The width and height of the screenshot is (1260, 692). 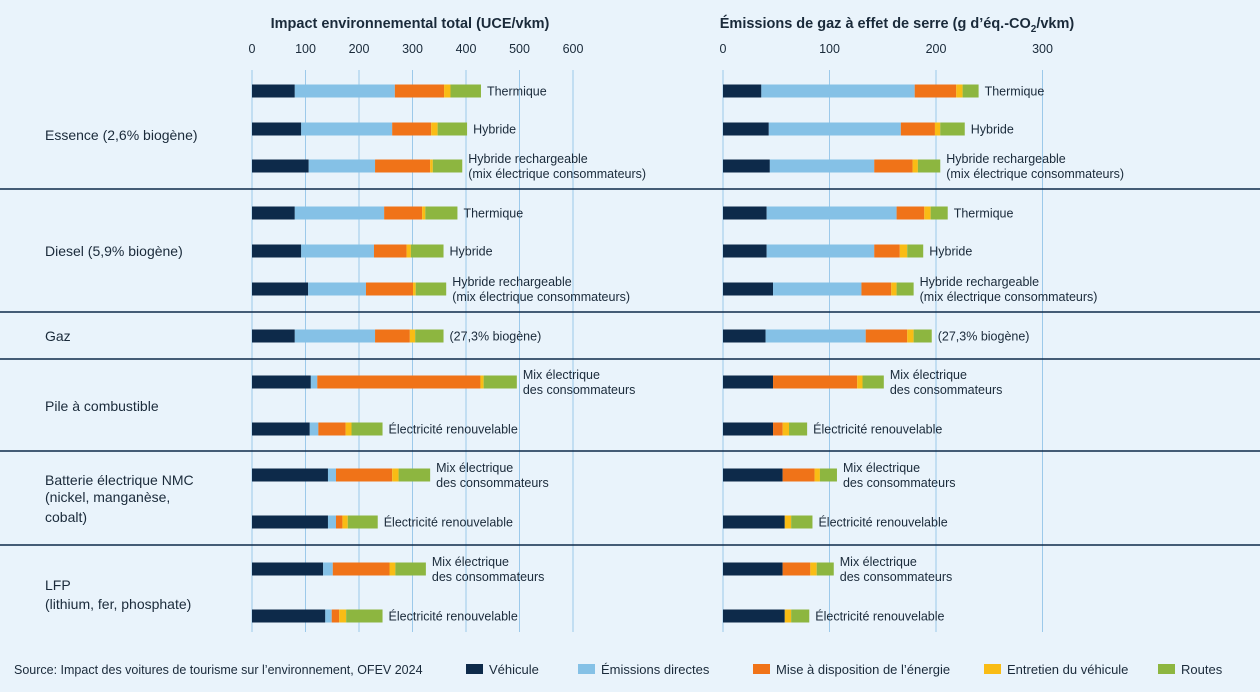 I want to click on tick-label: 300, so click(x=1042, y=49).